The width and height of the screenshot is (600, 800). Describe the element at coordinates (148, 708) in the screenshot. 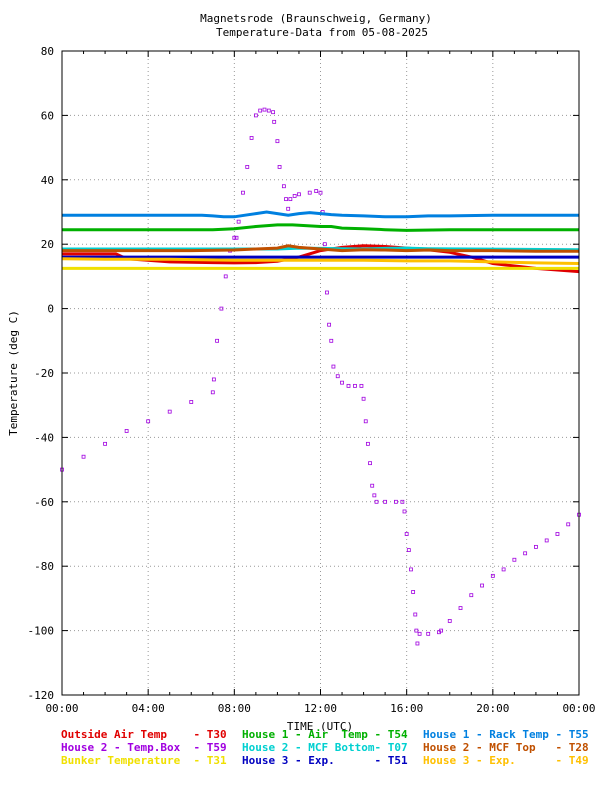

I see `x-tick-label: 04:00` at that location.